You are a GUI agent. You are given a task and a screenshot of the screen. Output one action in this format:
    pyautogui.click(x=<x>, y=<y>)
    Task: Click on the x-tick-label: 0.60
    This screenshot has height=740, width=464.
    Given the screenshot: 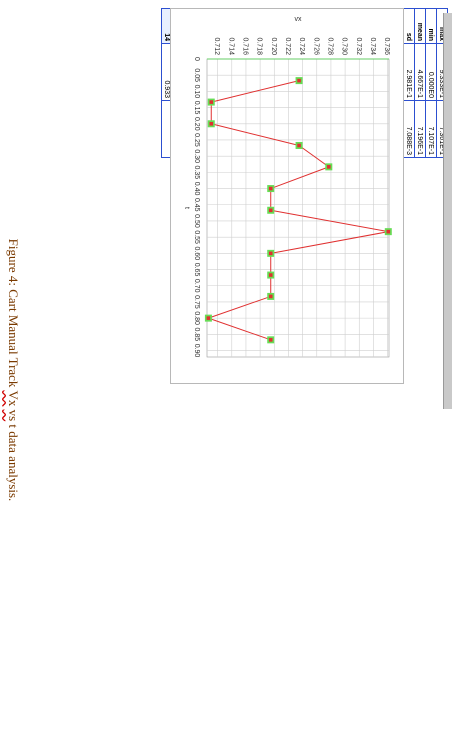 What is the action you would take?
    pyautogui.click(x=196, y=254)
    